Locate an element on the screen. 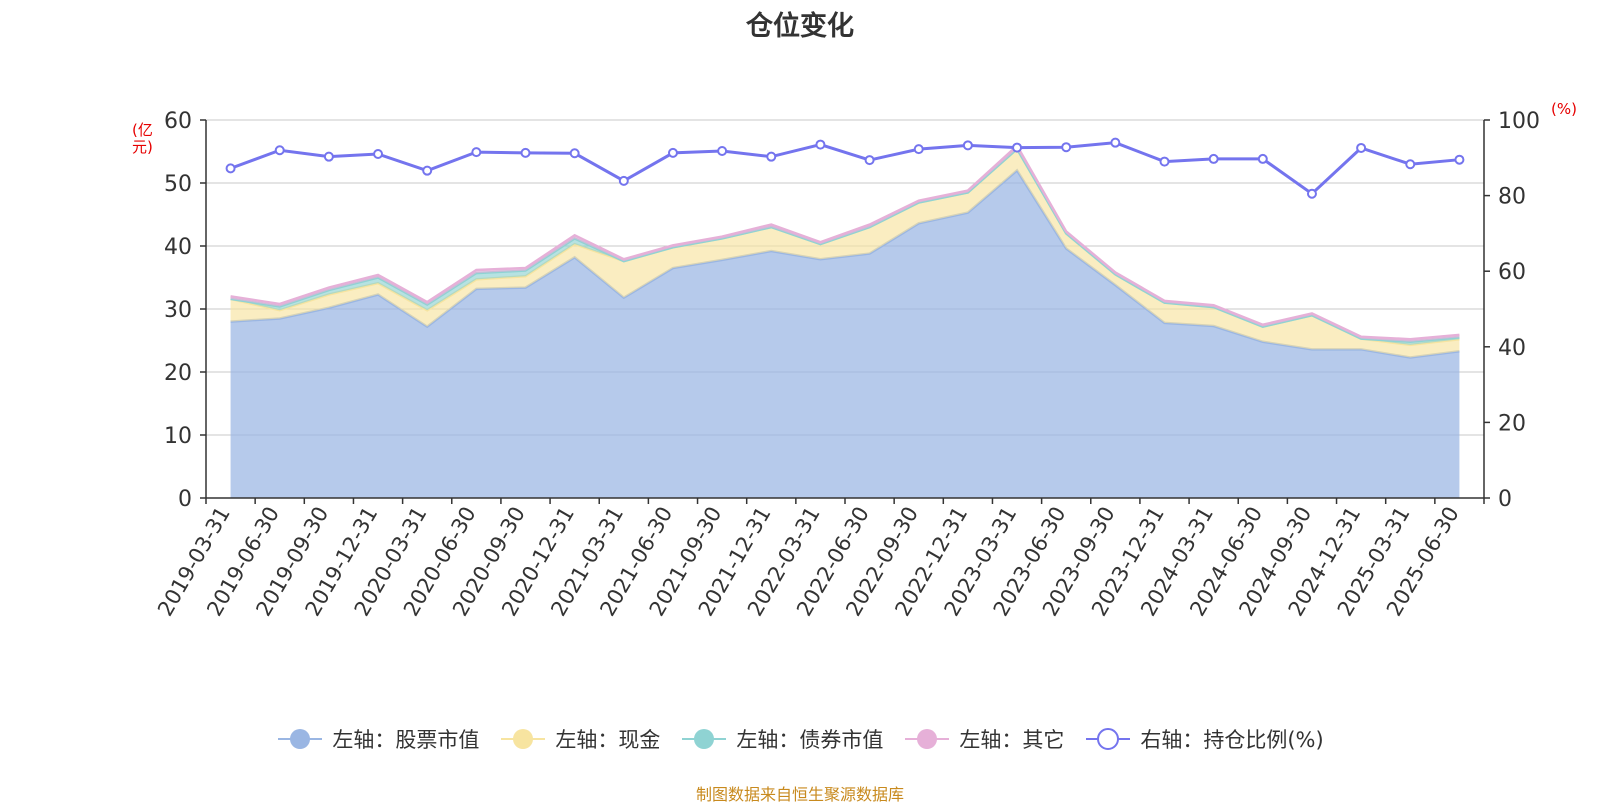 Image resolution: width=1600 pixels, height=805 pixels. source-note: 制图数据来自恒生聚源数据库 is located at coordinates (799, 794).